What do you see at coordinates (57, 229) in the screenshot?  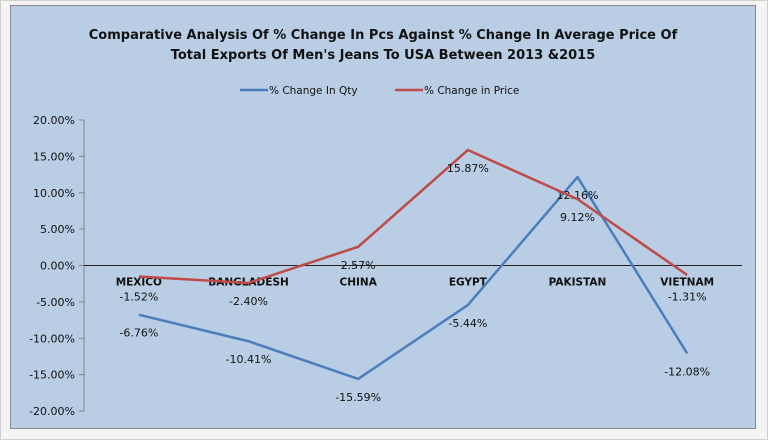 I see `y-tick-label: 5.00%` at bounding box center [57, 229].